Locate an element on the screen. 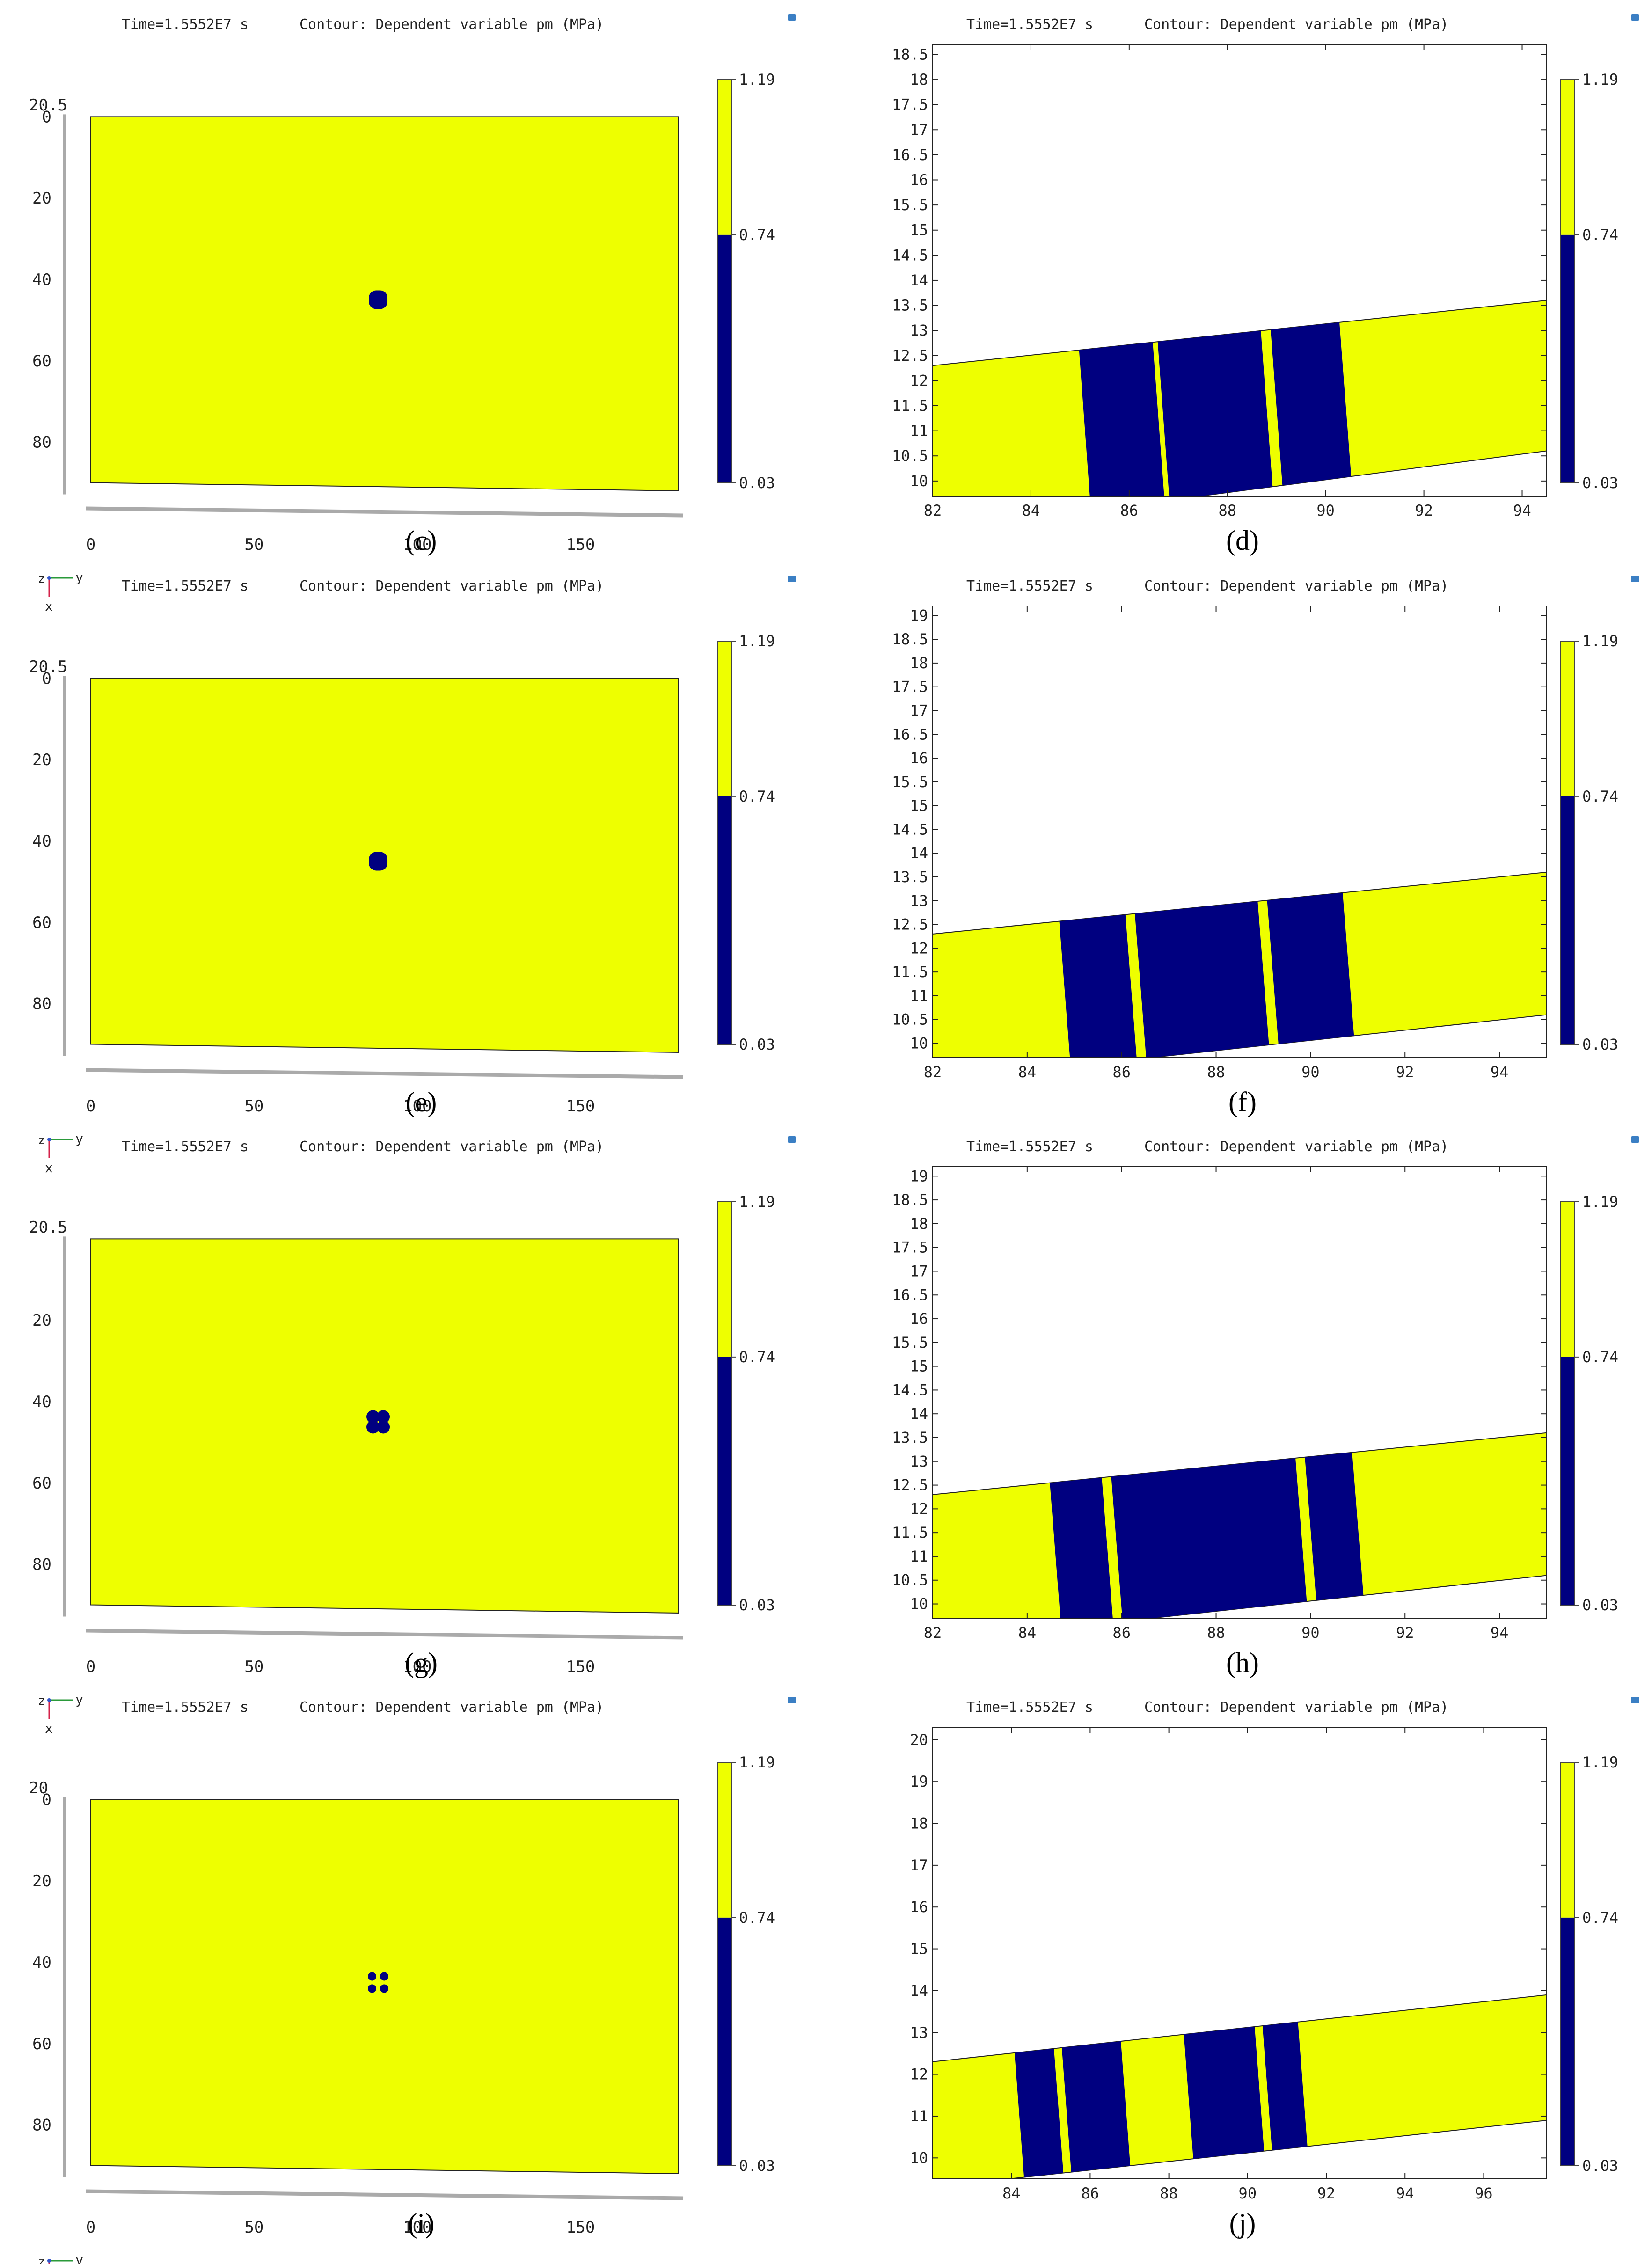 This screenshot has width=1652, height=2264. x-tick-label: 86 is located at coordinates (1090, 2193).